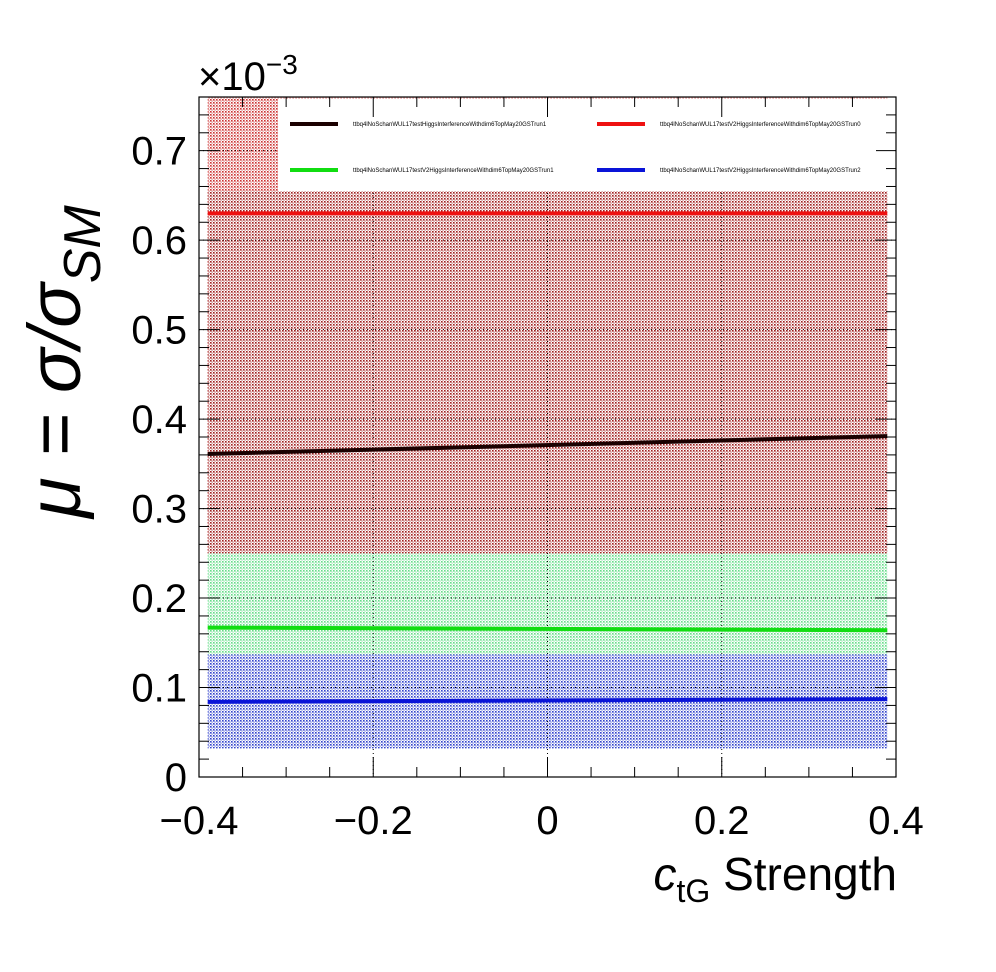  I want to click on y-tick-label: 0.1, so click(159, 689).